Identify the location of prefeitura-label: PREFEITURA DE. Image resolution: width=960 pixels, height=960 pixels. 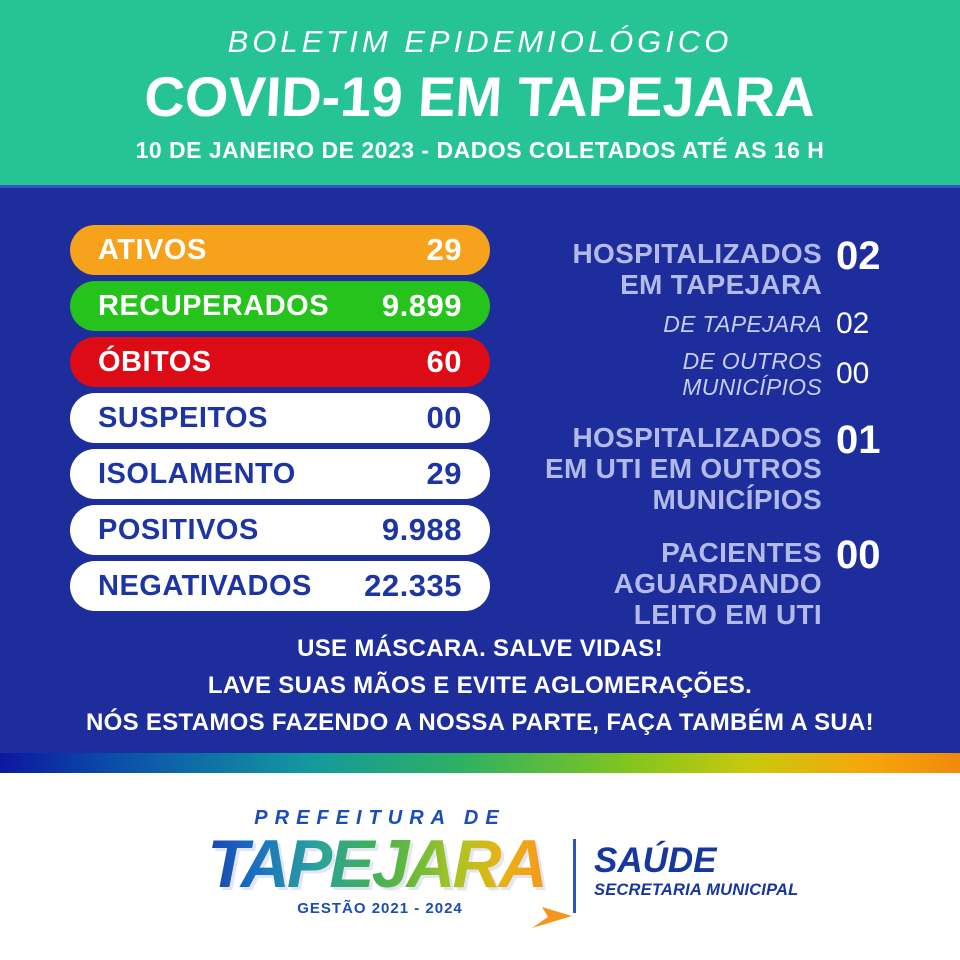
(380, 818).